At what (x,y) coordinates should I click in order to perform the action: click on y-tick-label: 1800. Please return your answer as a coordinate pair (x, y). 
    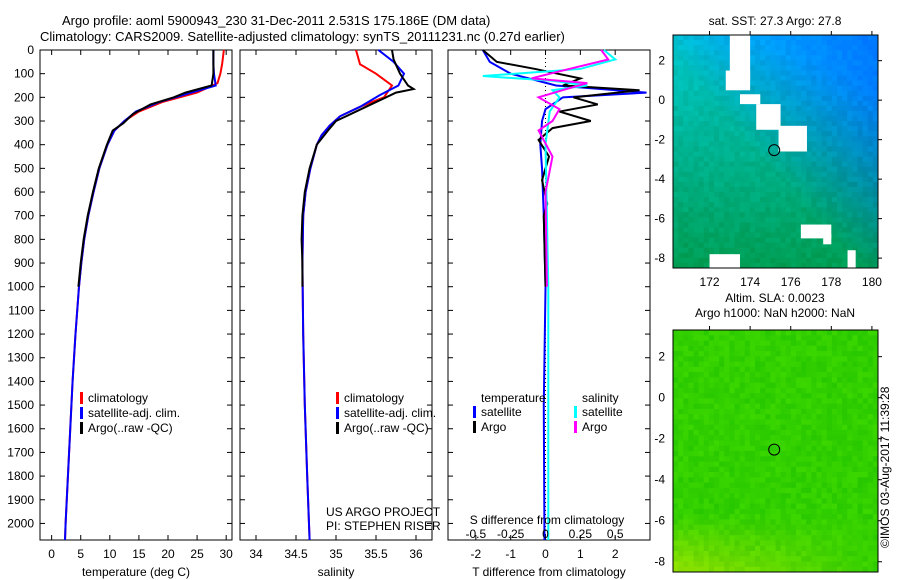
    Looking at the image, I should click on (20, 476).